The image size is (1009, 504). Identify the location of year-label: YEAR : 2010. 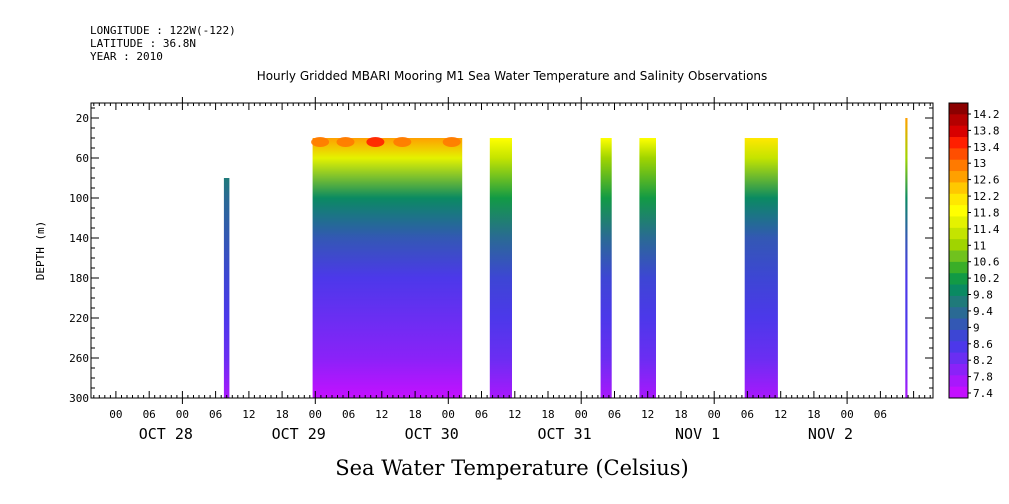
(126, 56).